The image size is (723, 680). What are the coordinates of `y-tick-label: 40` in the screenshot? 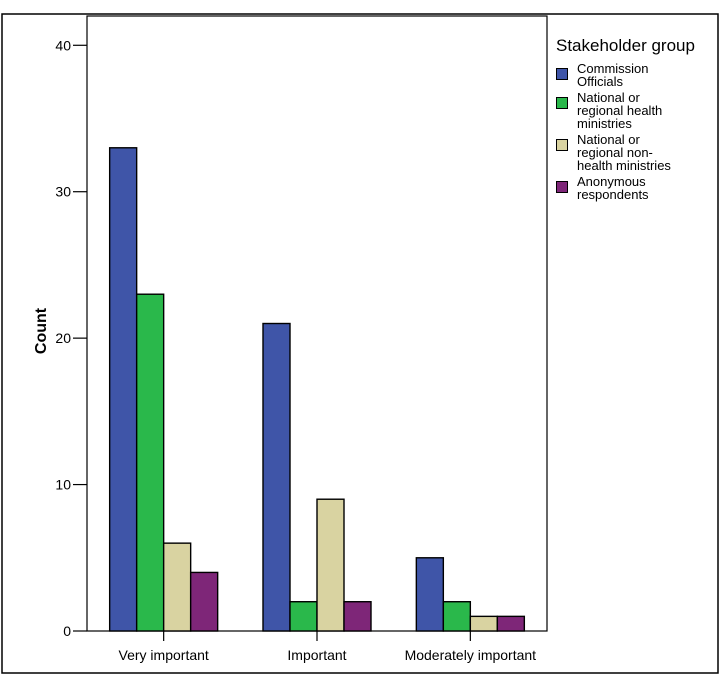 It's located at (63, 45).